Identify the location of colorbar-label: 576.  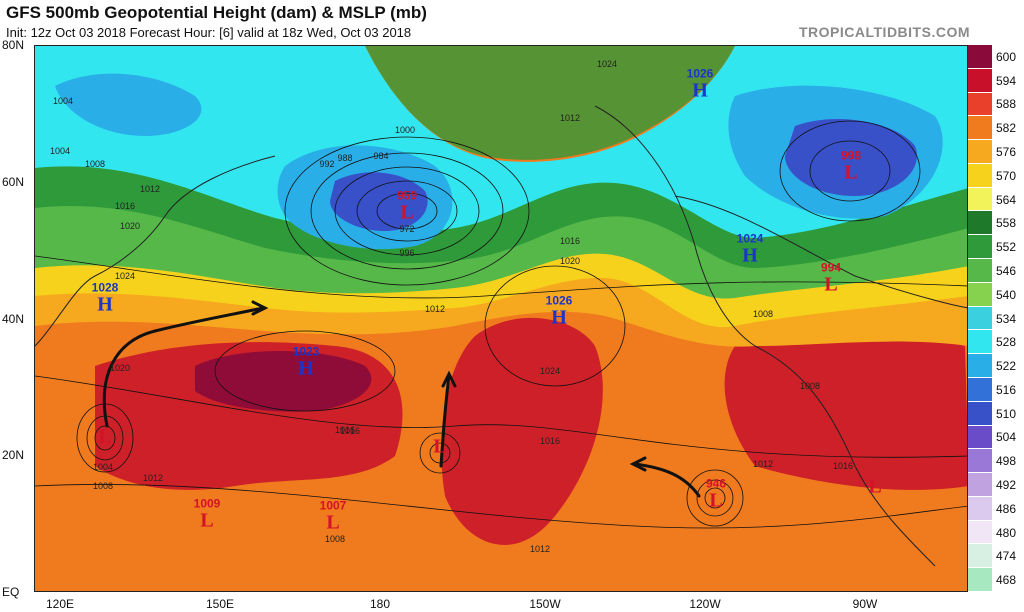
(1006, 152).